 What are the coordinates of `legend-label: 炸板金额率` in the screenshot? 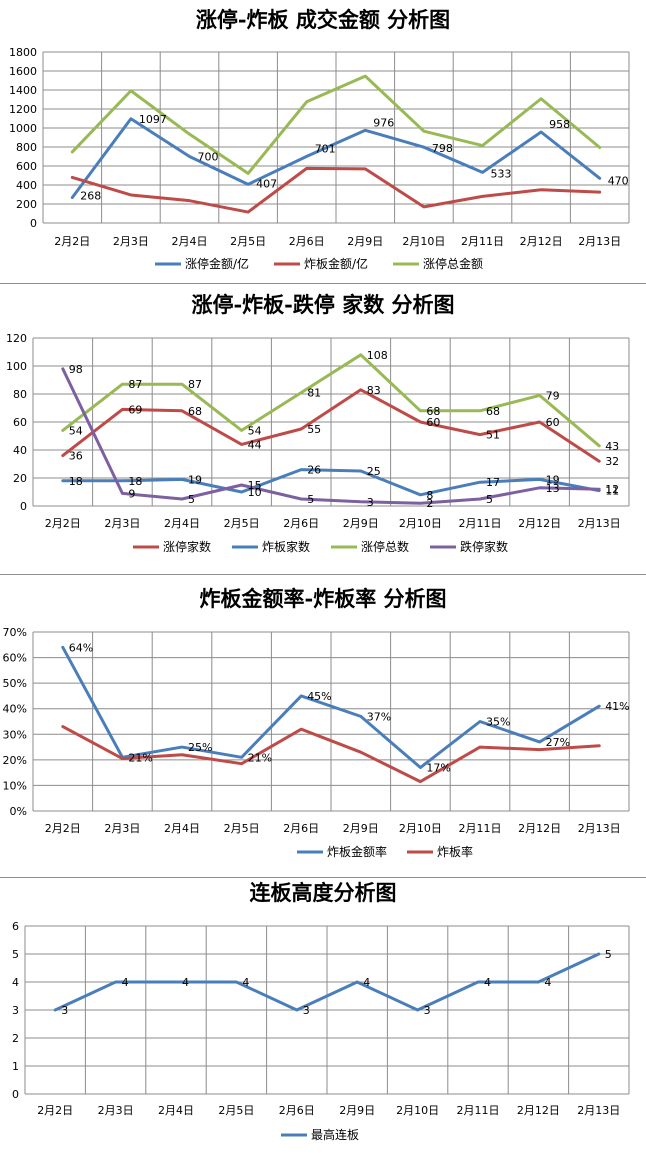 It's located at (357, 851).